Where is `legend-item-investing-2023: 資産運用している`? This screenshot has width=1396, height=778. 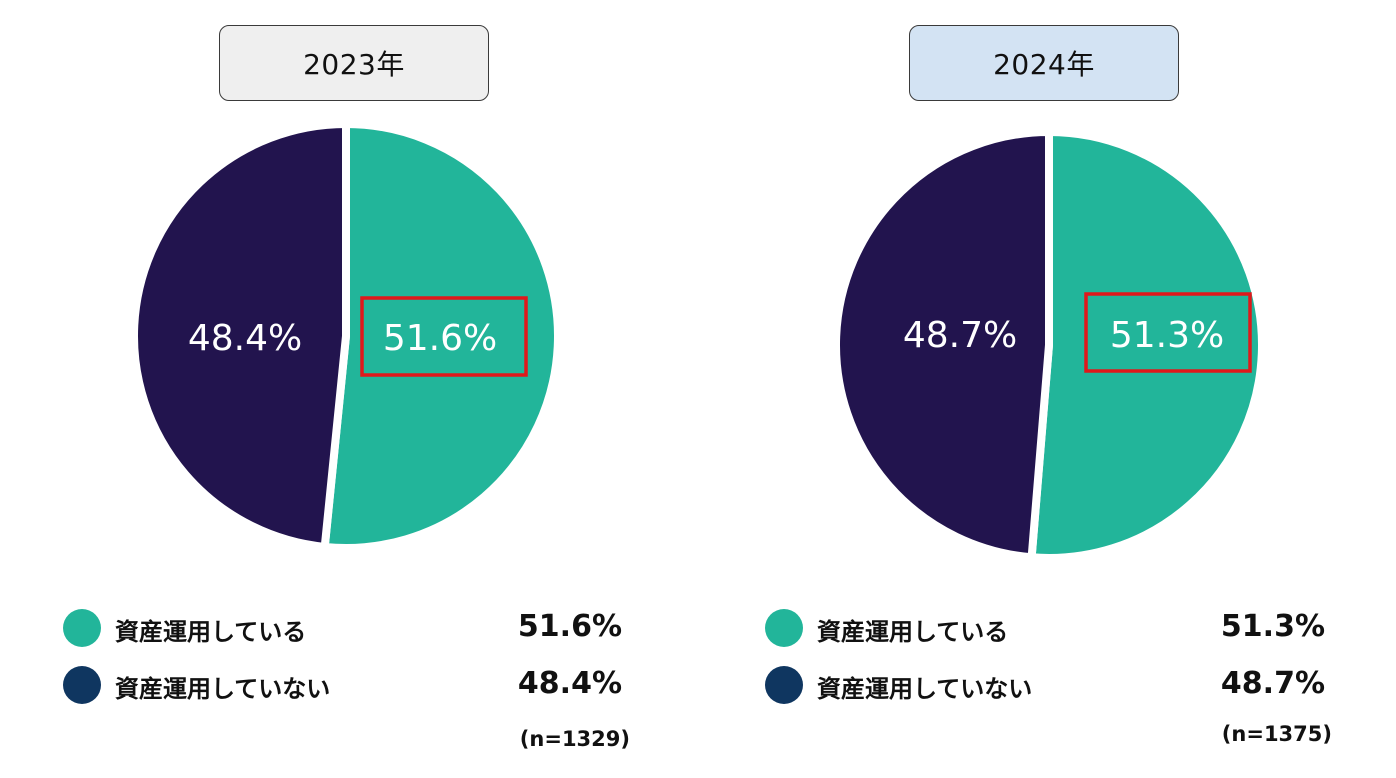 legend-item-investing-2023: 資産運用している is located at coordinates (363, 629).